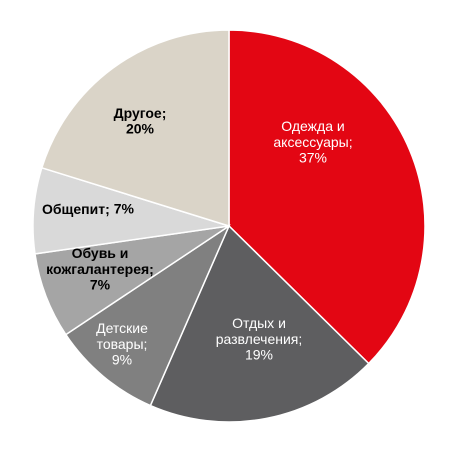 The width and height of the screenshot is (454, 453). I want to click on slice-label-line: Общепит;, so click(76, 209).